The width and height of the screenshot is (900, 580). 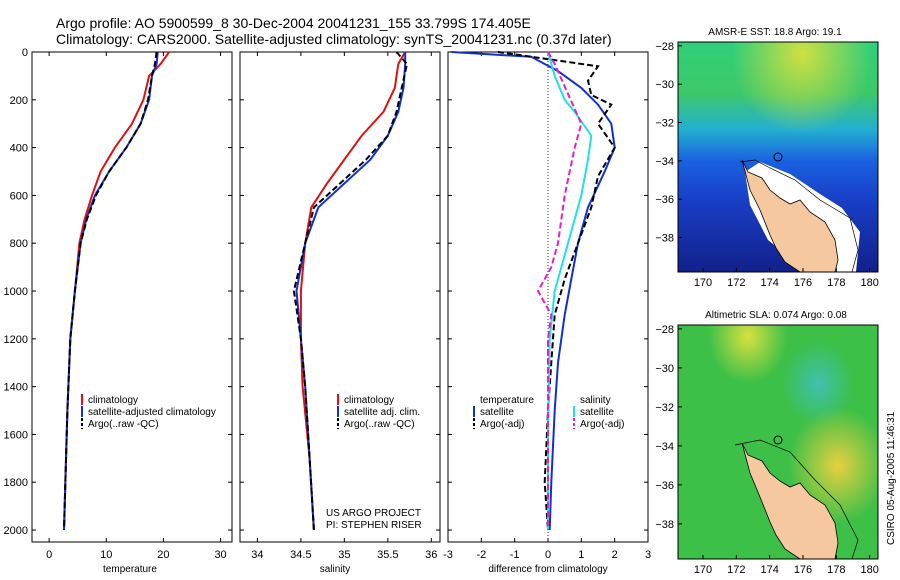 What do you see at coordinates (581, 555) in the screenshot?
I see `x-tick-label: 1` at bounding box center [581, 555].